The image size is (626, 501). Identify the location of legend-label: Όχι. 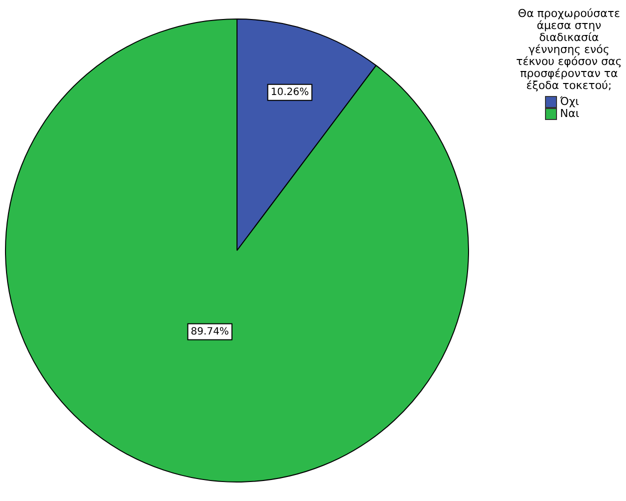
(570, 101).